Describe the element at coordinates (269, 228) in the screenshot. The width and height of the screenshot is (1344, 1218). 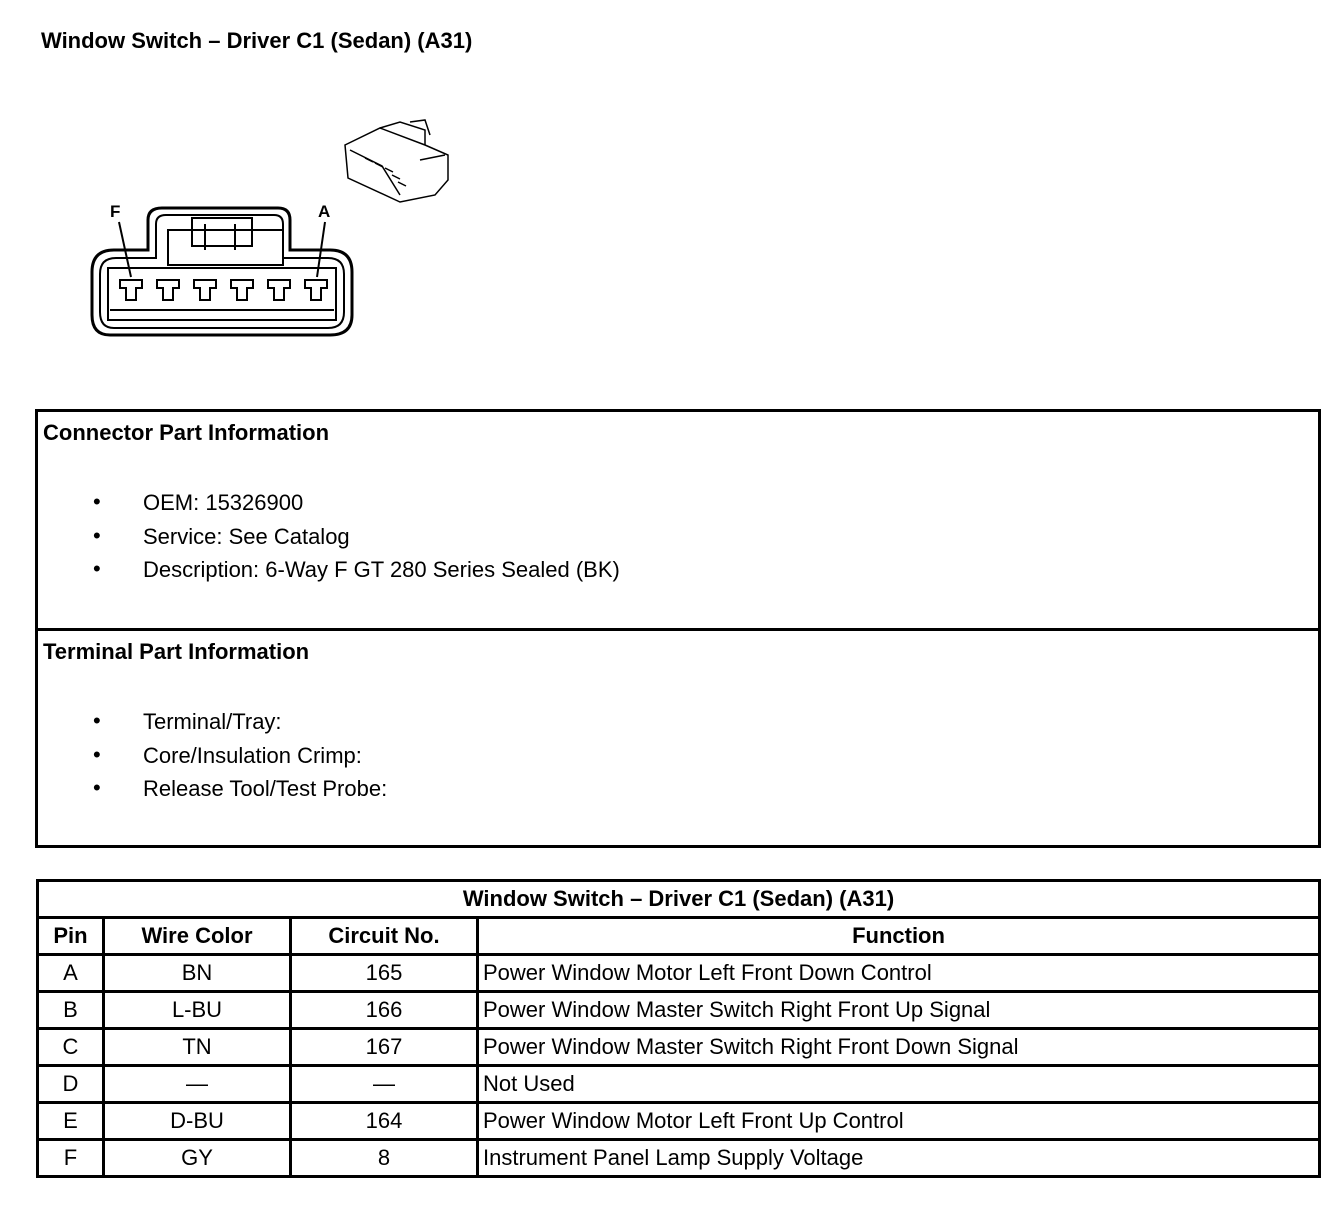
I see `connector-face-diagram: F A` at that location.